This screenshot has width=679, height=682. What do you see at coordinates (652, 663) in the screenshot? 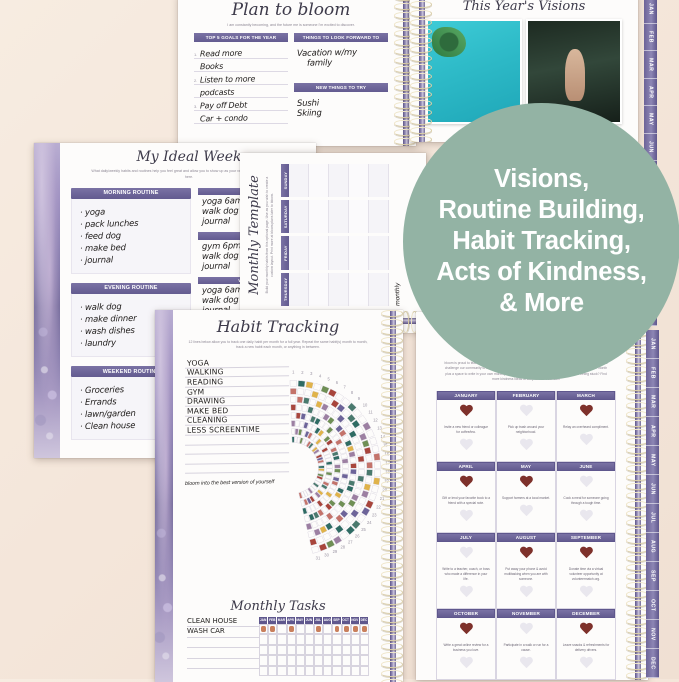
I see `month-tab-dec: DEC` at bounding box center [652, 663].